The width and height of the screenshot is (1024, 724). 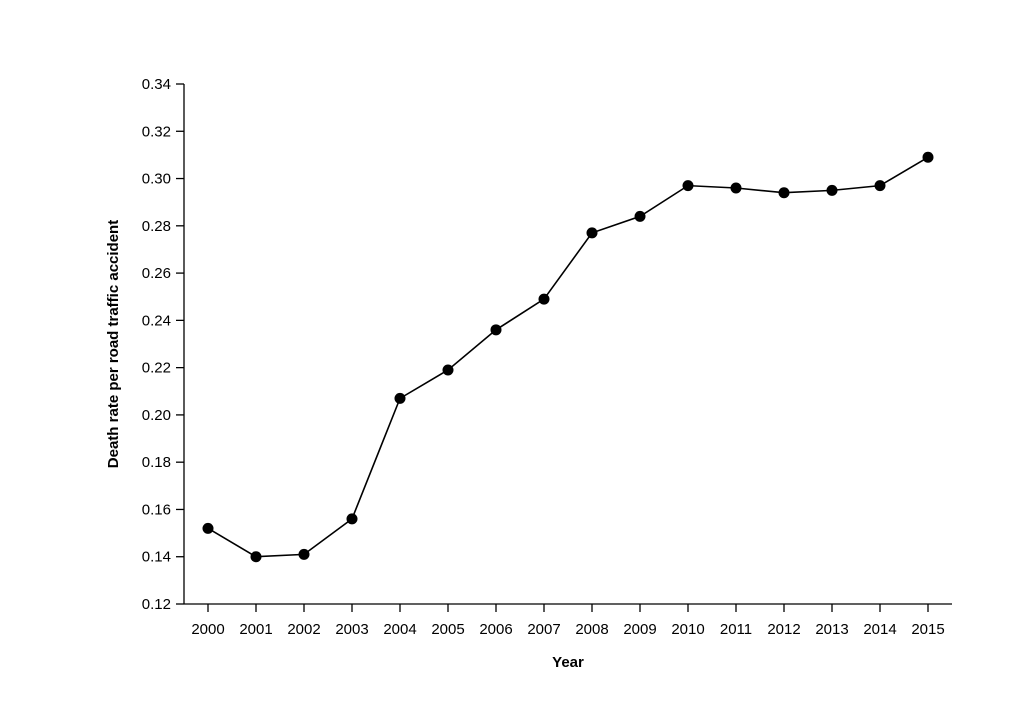 What do you see at coordinates (447, 629) in the screenshot?
I see `x-tick-label: 2005` at bounding box center [447, 629].